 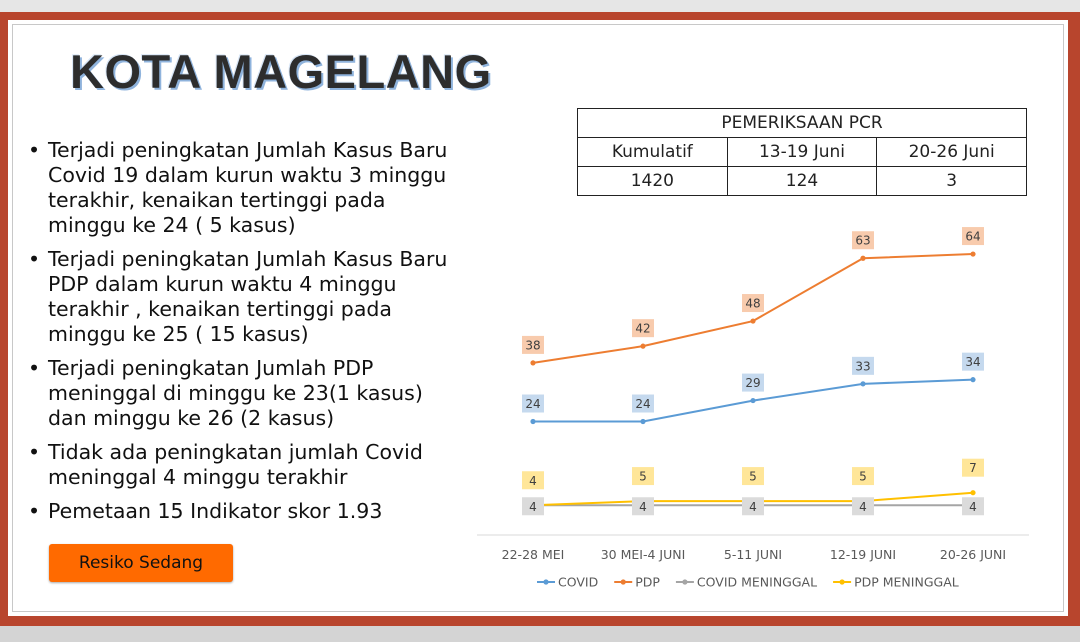 I want to click on x-tick-label: 22-28 MEI, so click(x=533, y=554).